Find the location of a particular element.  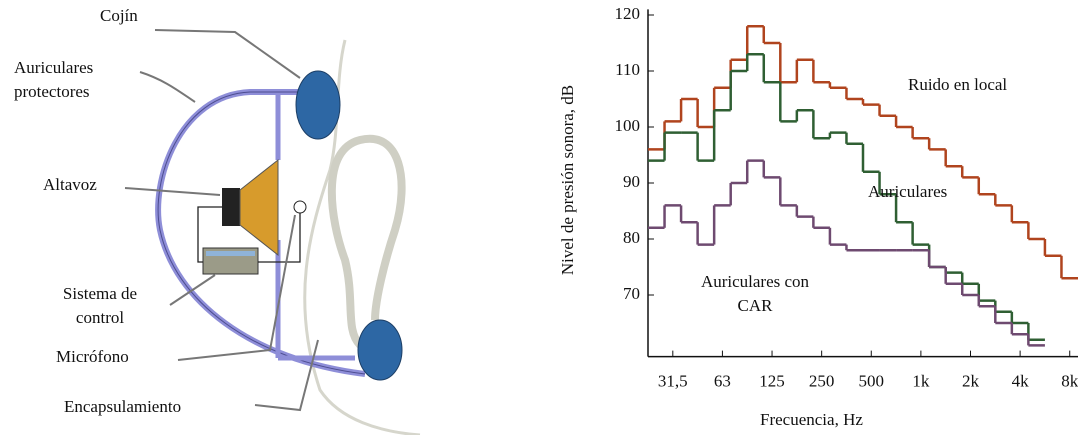

diagram-label: Encapsulamiento is located at coordinates (123, 406).